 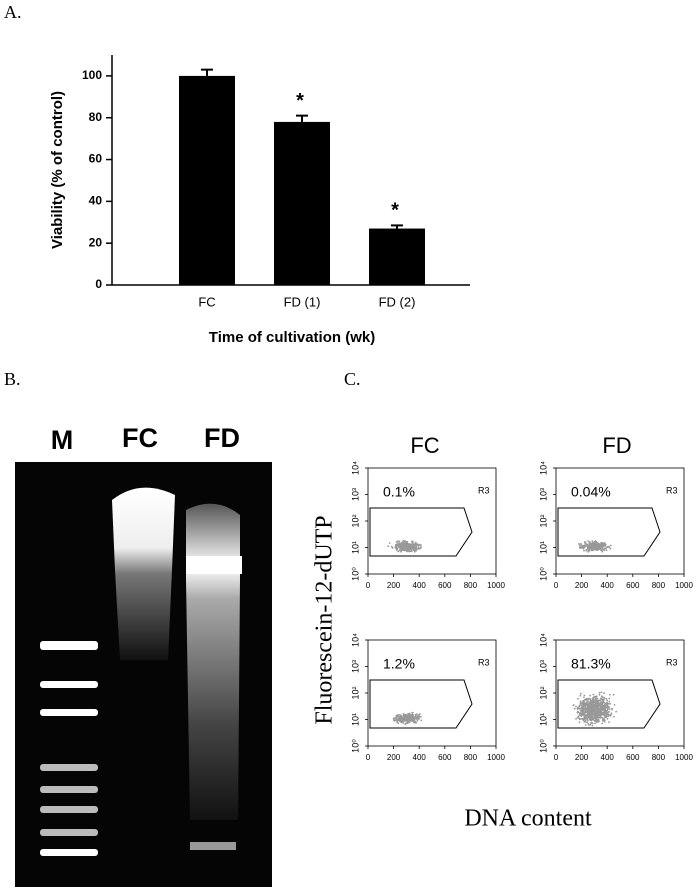 What do you see at coordinates (672, 490) in the screenshot?
I see `gate-label: R3` at bounding box center [672, 490].